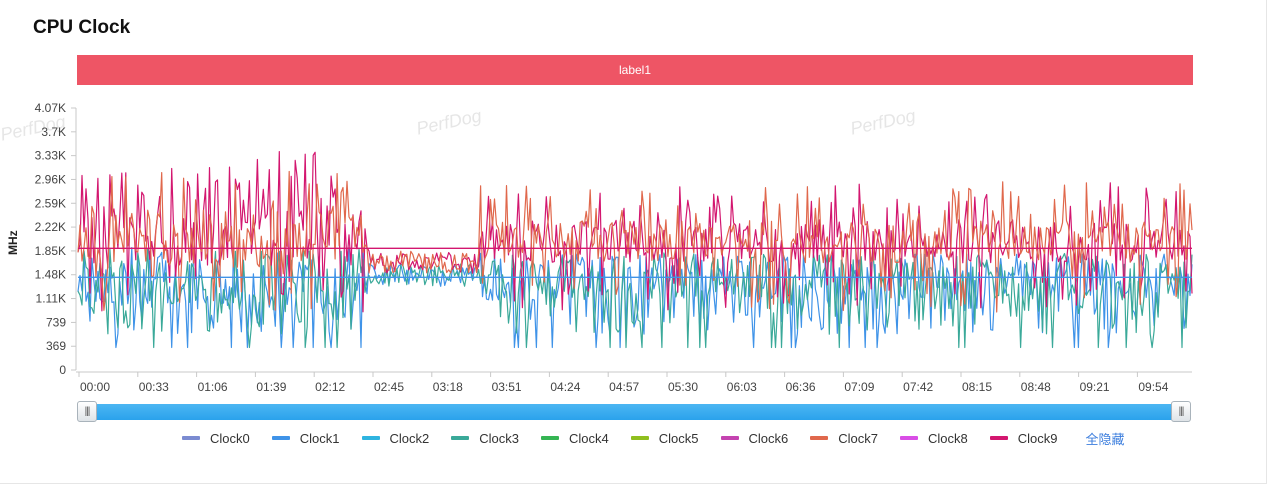  What do you see at coordinates (1153, 387) in the screenshot?
I see `x-tick-label: 09:54` at bounding box center [1153, 387].